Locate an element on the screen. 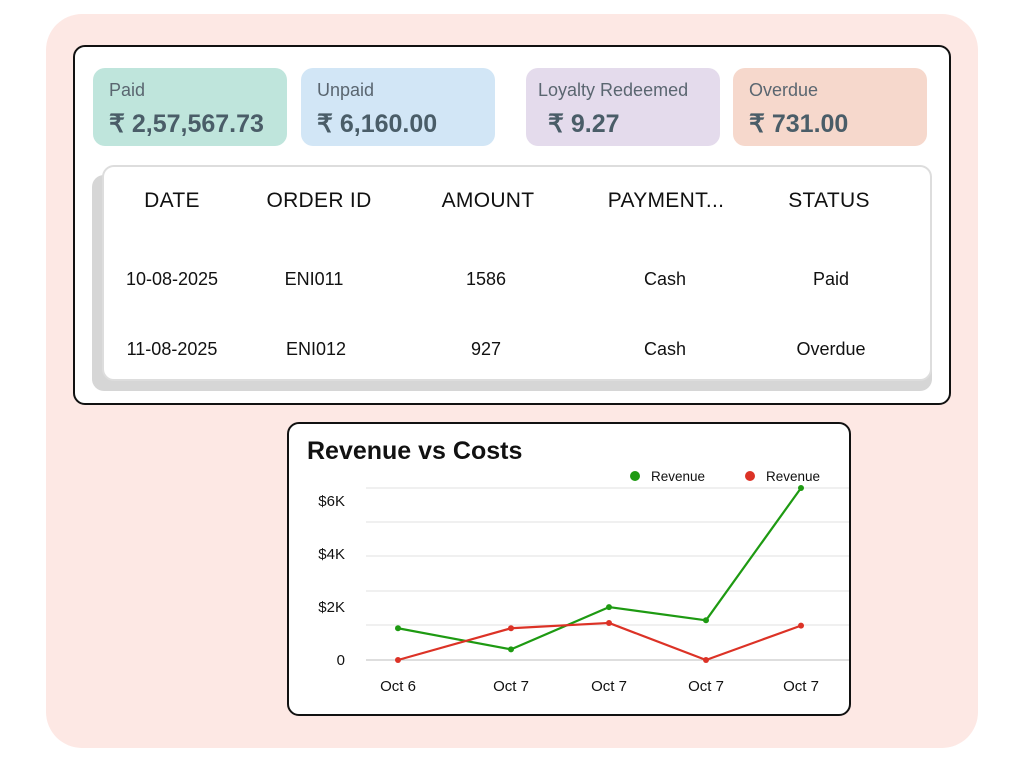 The width and height of the screenshot is (1024, 761). table-row-2-date: 11-08-2025 is located at coordinates (172, 349).